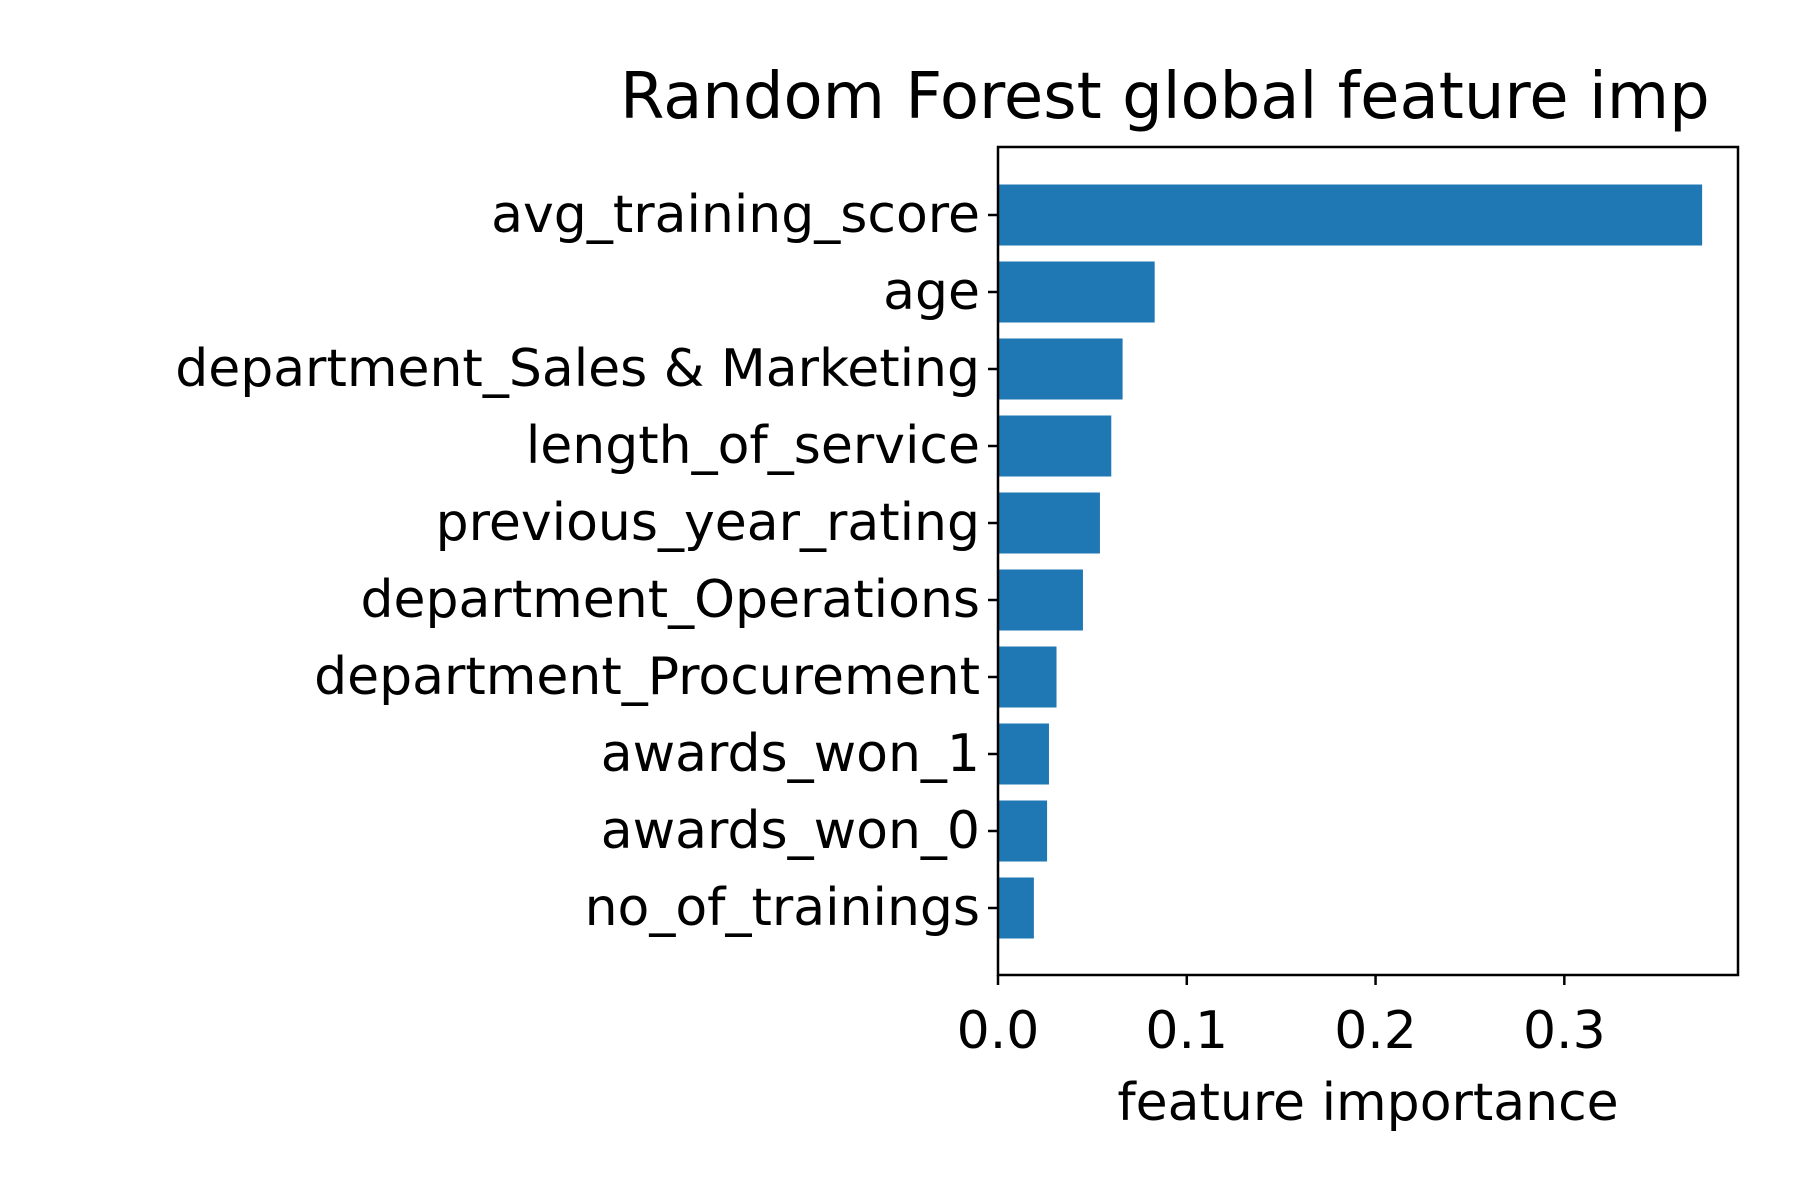  Describe the element at coordinates (790, 831) in the screenshot. I see `y-tick-label-8: awards_won_0` at that location.